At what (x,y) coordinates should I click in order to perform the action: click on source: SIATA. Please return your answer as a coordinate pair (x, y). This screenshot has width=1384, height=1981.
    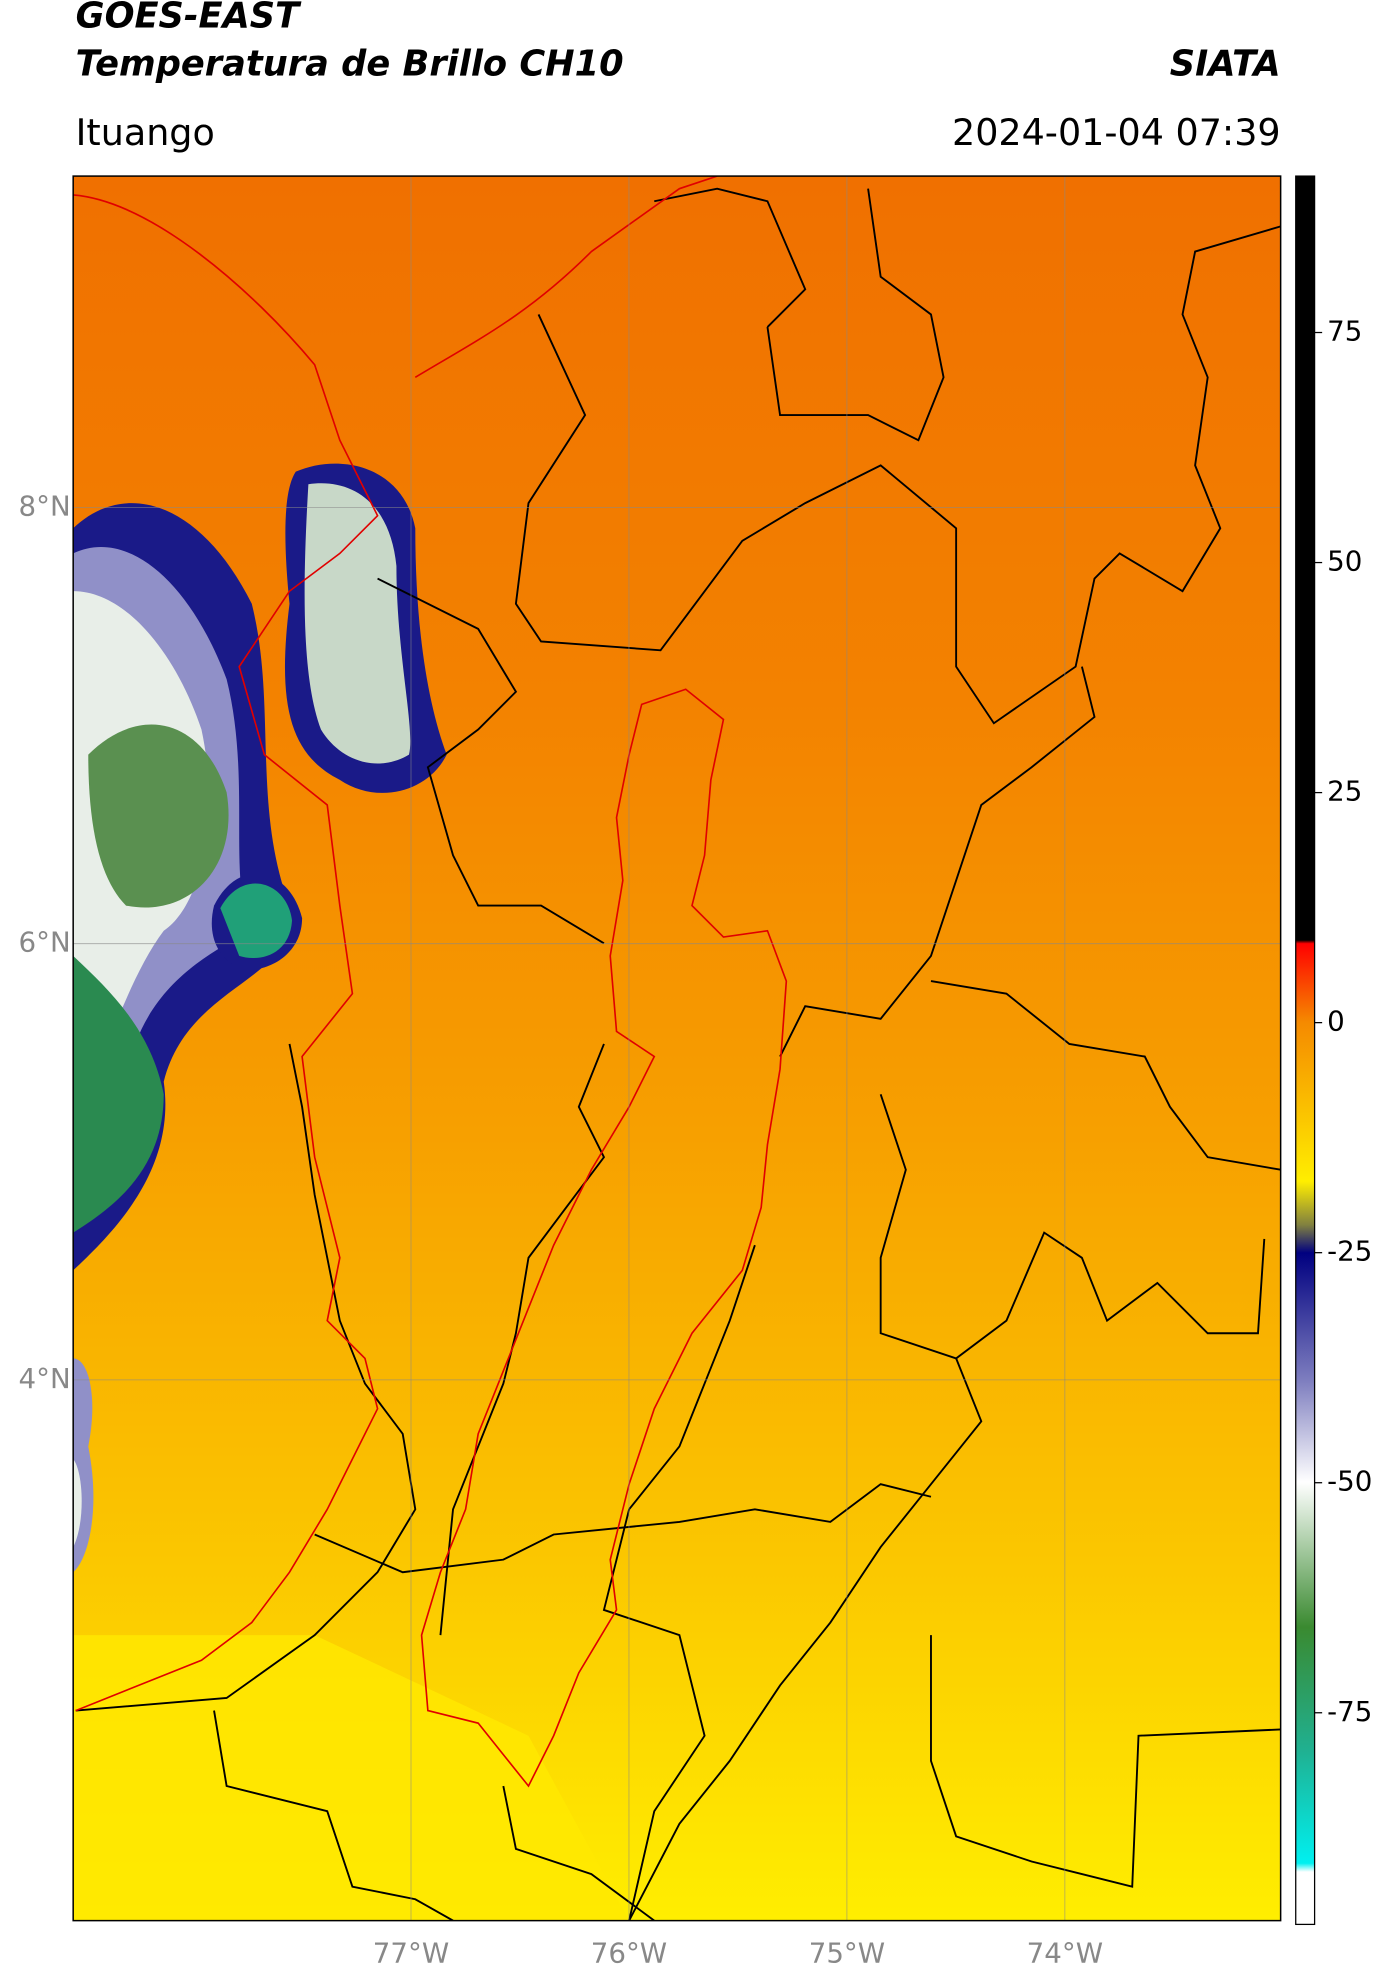
    Looking at the image, I should click on (1225, 63).